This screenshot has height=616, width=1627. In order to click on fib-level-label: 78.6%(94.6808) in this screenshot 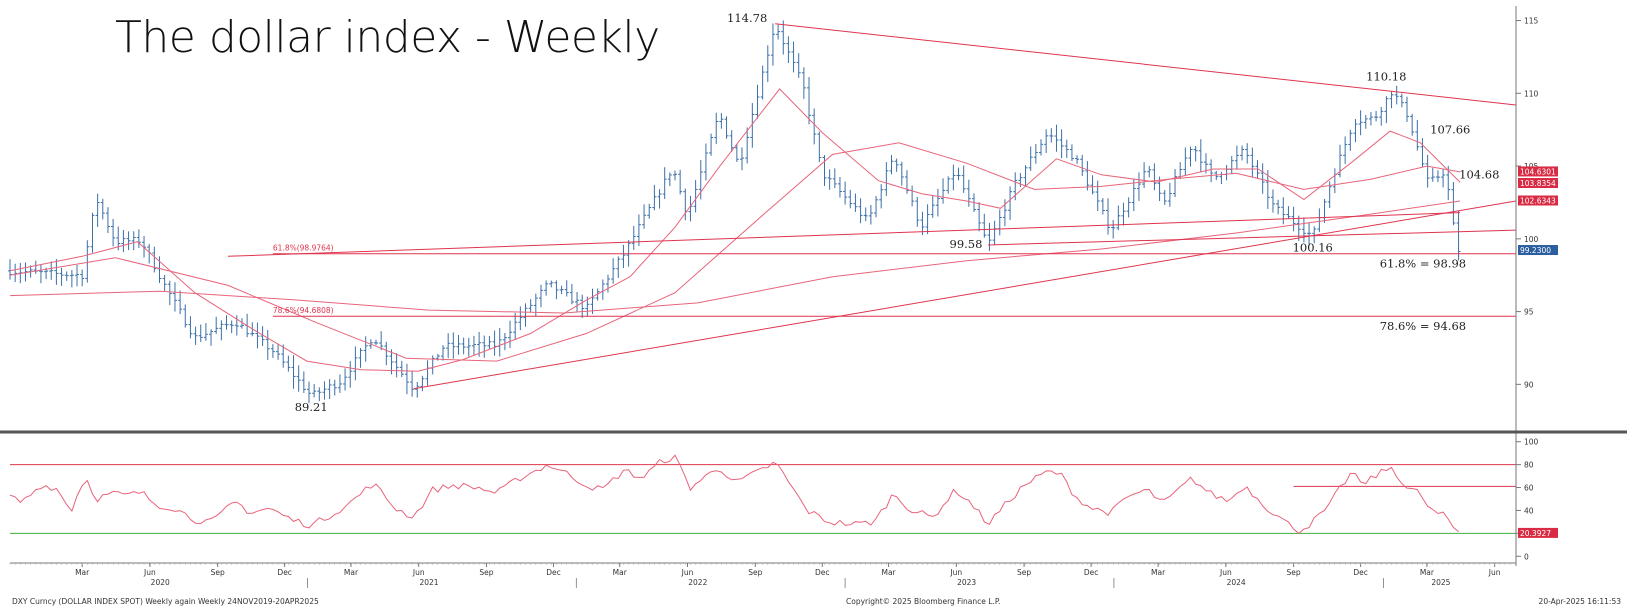, I will do `click(303, 310)`.